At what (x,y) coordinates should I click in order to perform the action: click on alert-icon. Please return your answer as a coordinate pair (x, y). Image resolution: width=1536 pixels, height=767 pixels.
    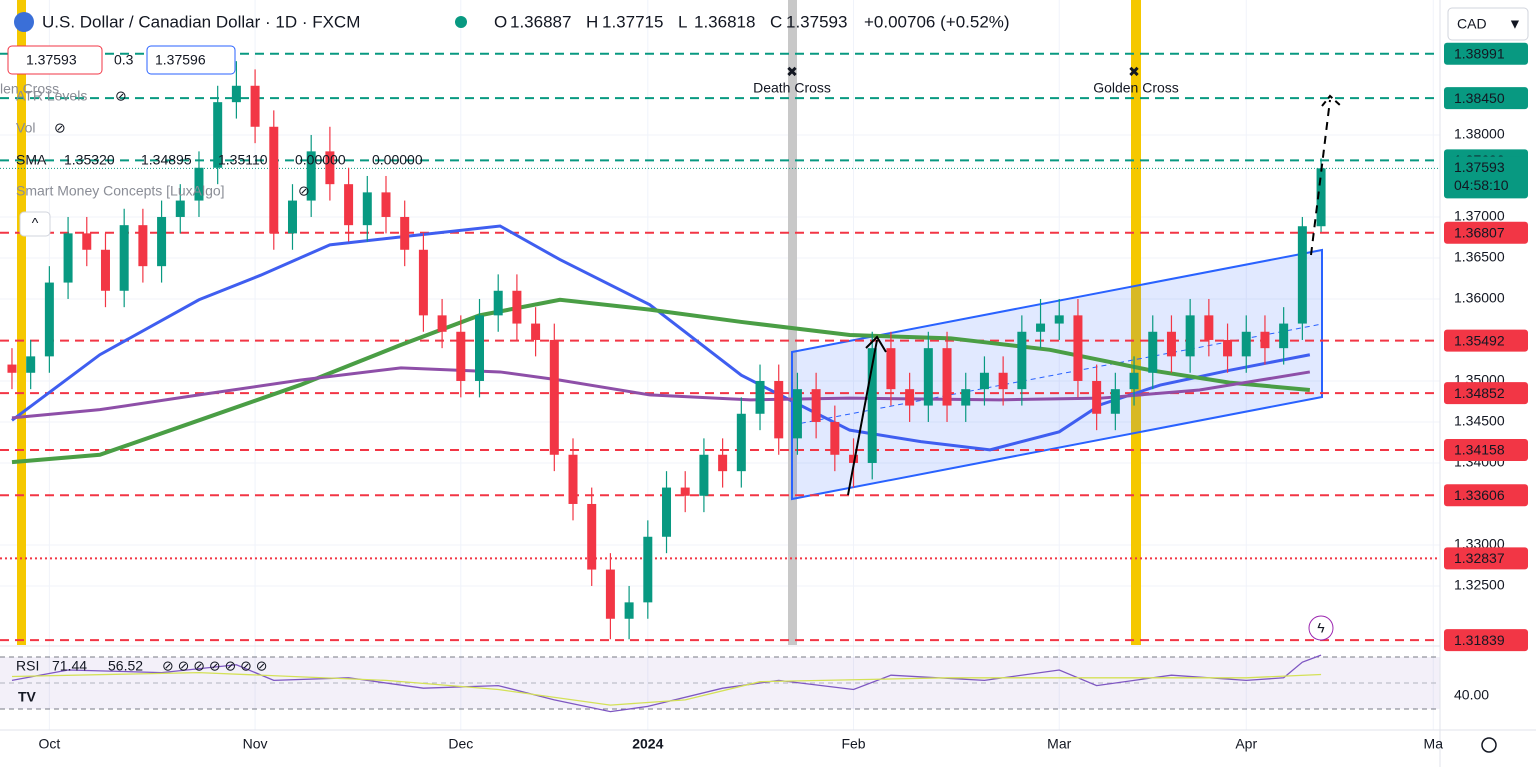
    Looking at the image, I should click on (1321, 628).